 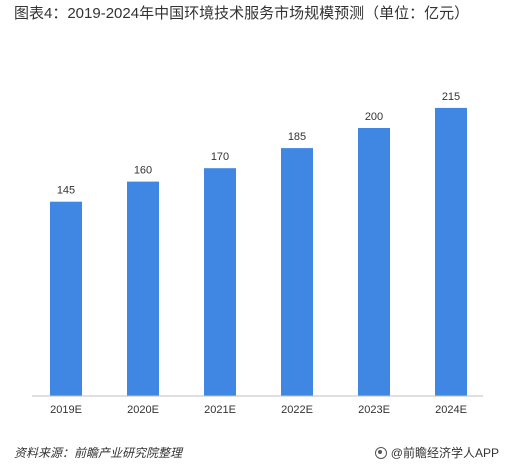 I want to click on x-tick-labels-group: 2019E 2020E 2021E 2022E 2023E 2024E, so click(x=258, y=410).